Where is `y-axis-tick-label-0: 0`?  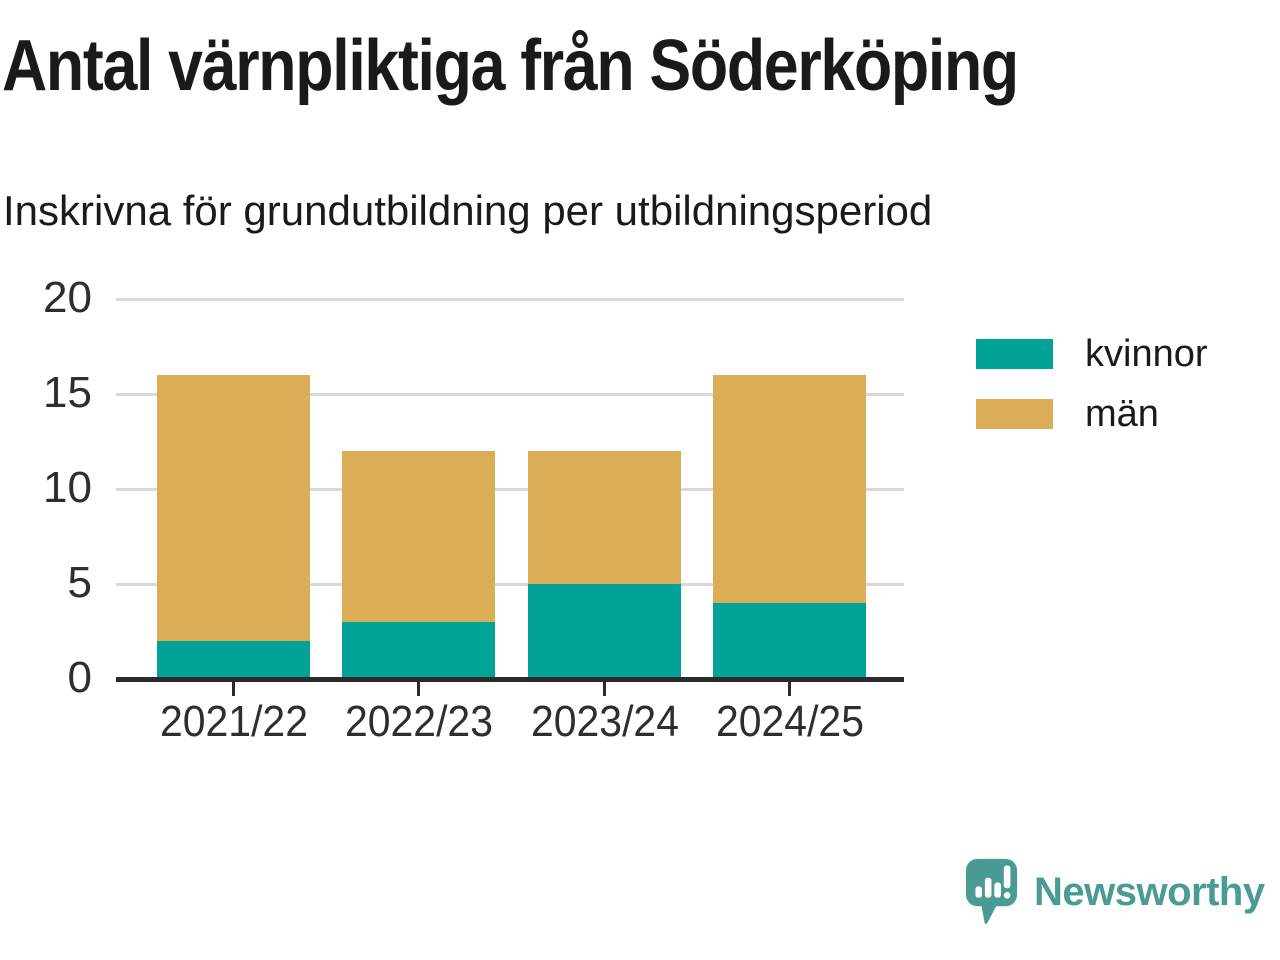 y-axis-tick-label-0: 0 is located at coordinates (79, 678).